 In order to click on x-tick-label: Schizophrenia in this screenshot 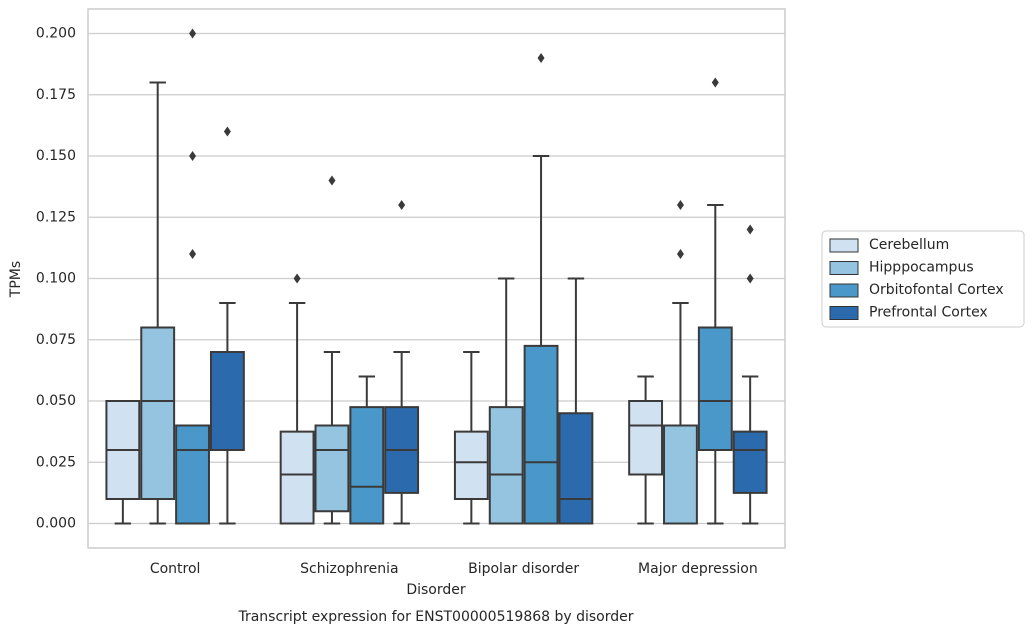, I will do `click(349, 569)`.